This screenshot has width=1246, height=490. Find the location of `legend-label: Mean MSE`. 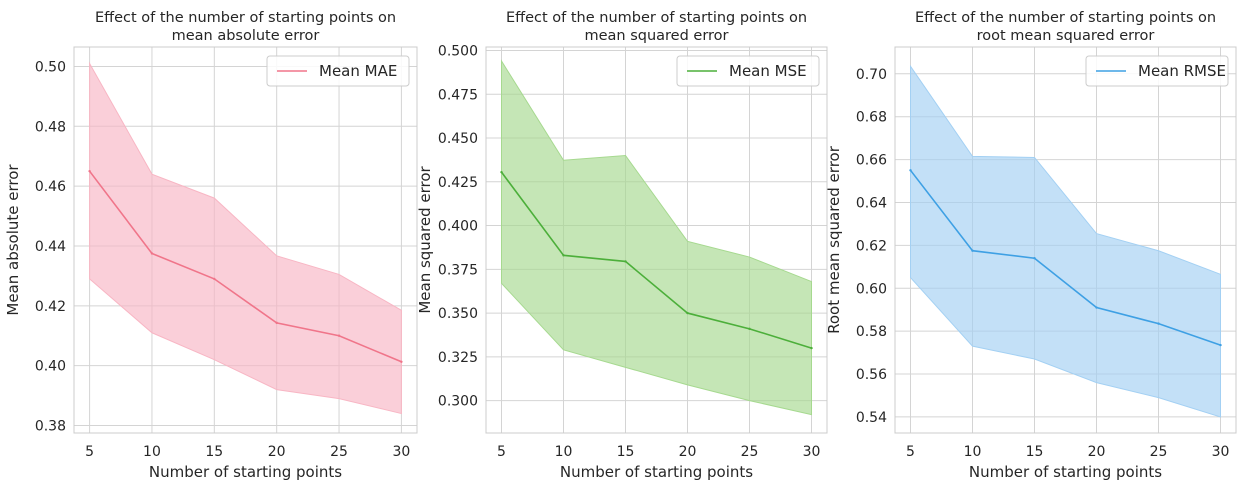

legend-label: Mean MSE is located at coordinates (768, 71).